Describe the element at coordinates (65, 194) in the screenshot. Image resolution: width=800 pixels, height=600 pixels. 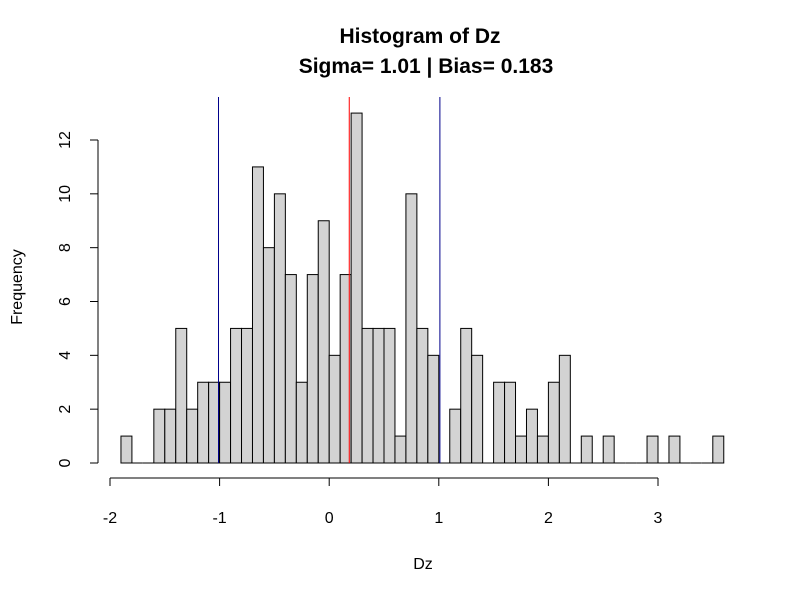
I see `y-tick-label: 10` at that location.